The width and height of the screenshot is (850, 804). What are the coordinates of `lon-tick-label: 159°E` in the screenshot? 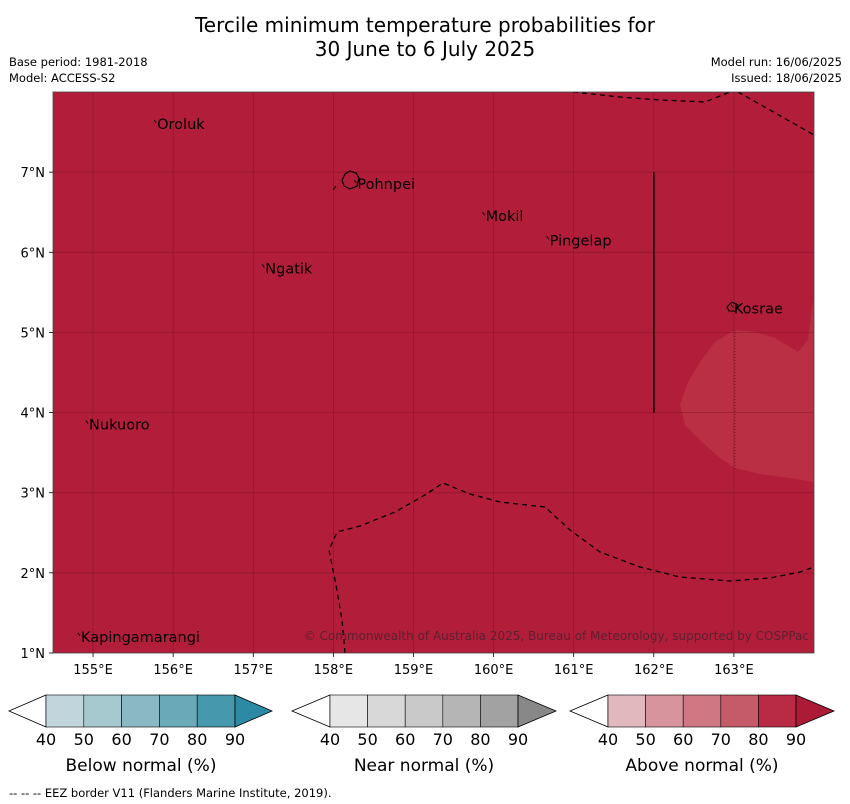 It's located at (414, 670).